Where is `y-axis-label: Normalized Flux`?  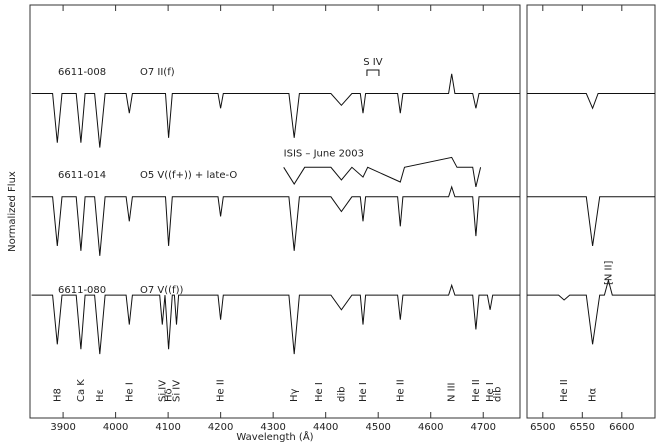 y-axis-label: Normalized Flux is located at coordinates (12, 211).